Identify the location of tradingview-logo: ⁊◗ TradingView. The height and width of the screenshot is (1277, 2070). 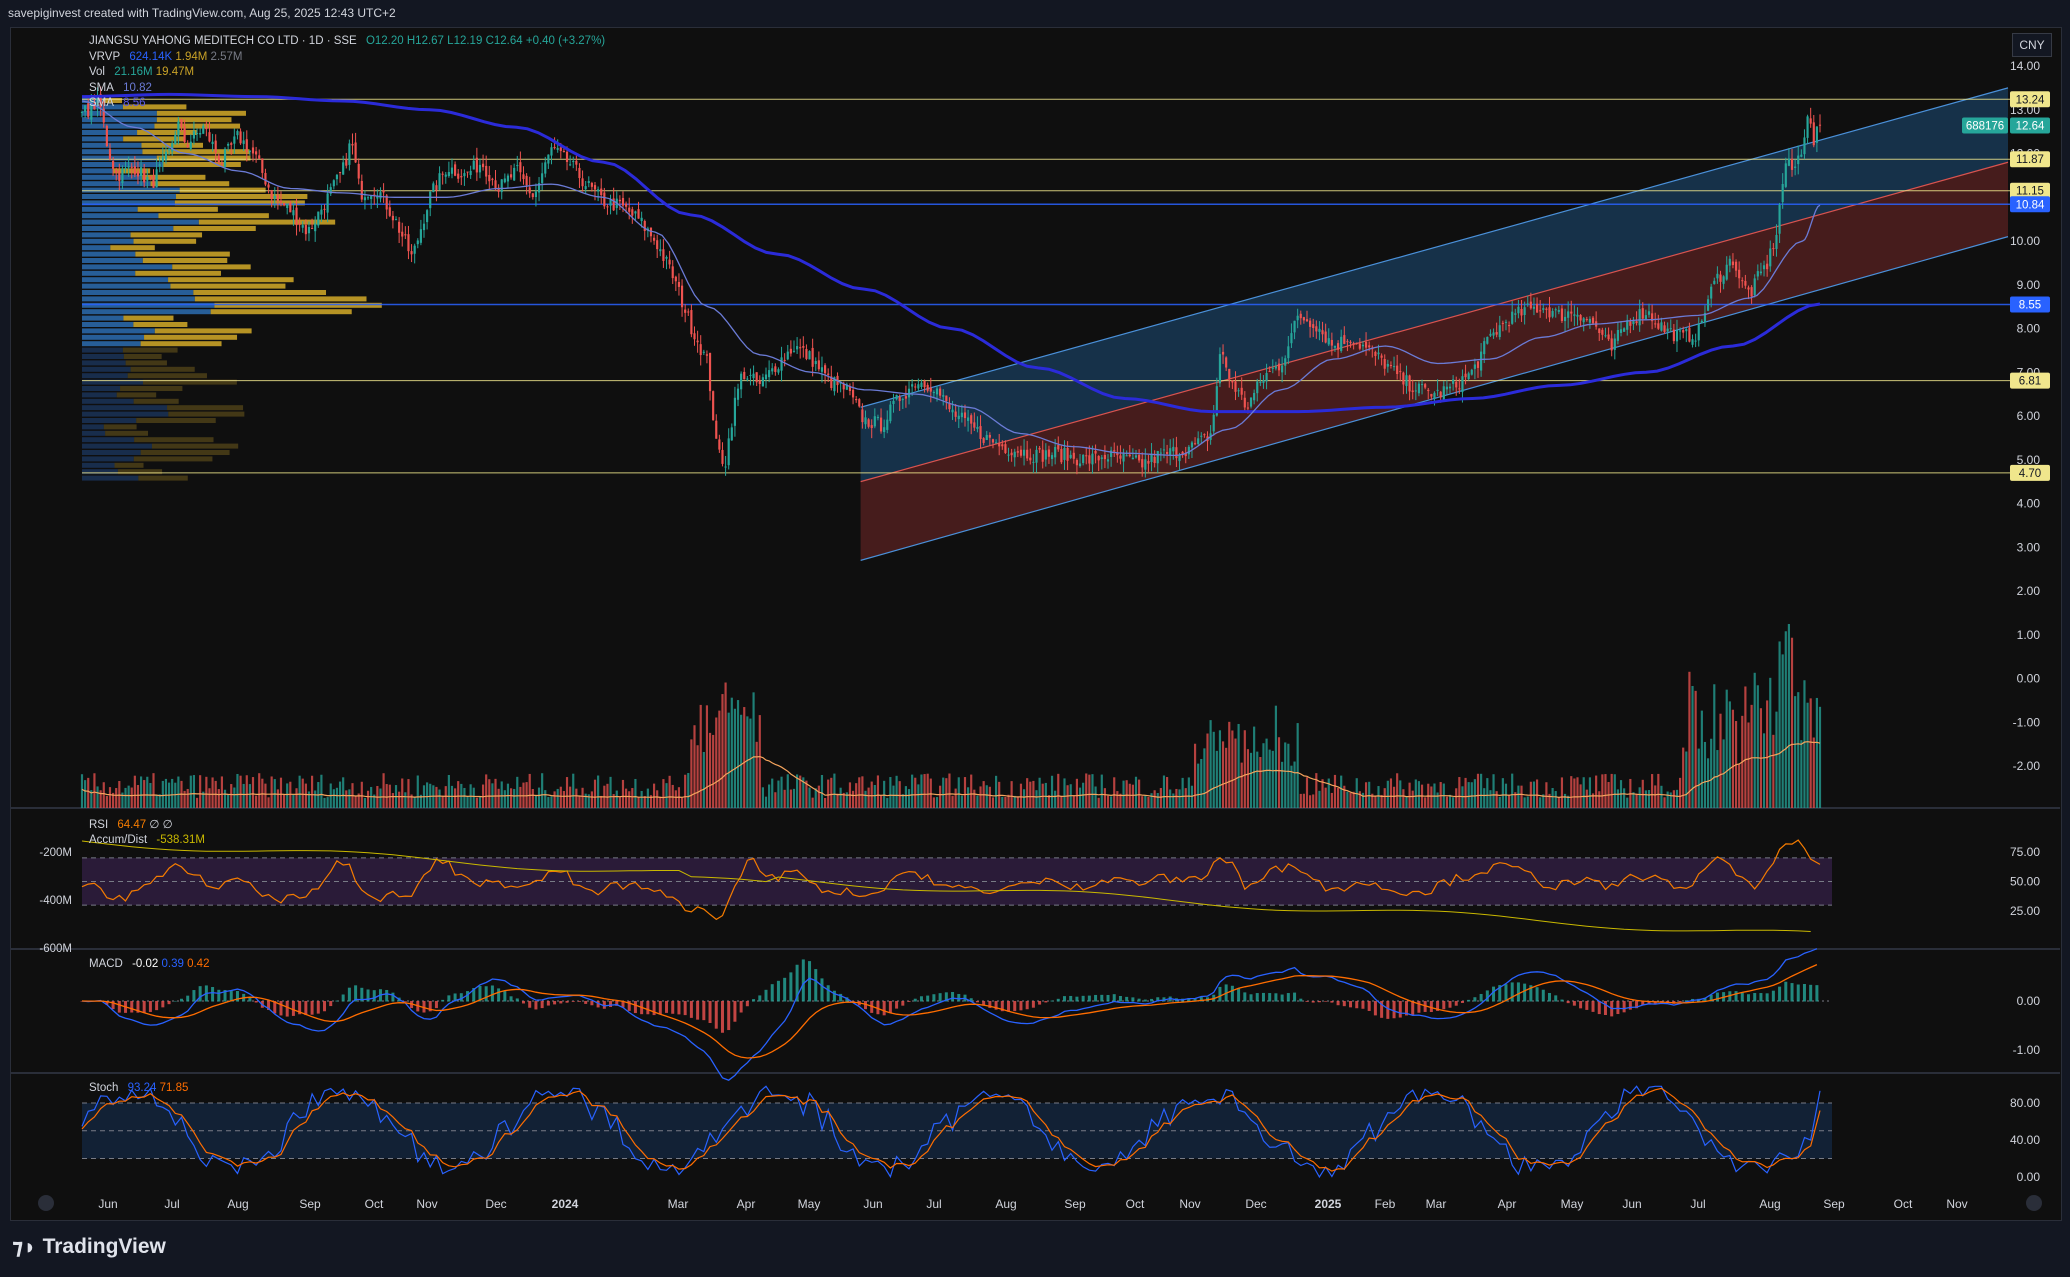
(89, 1247).